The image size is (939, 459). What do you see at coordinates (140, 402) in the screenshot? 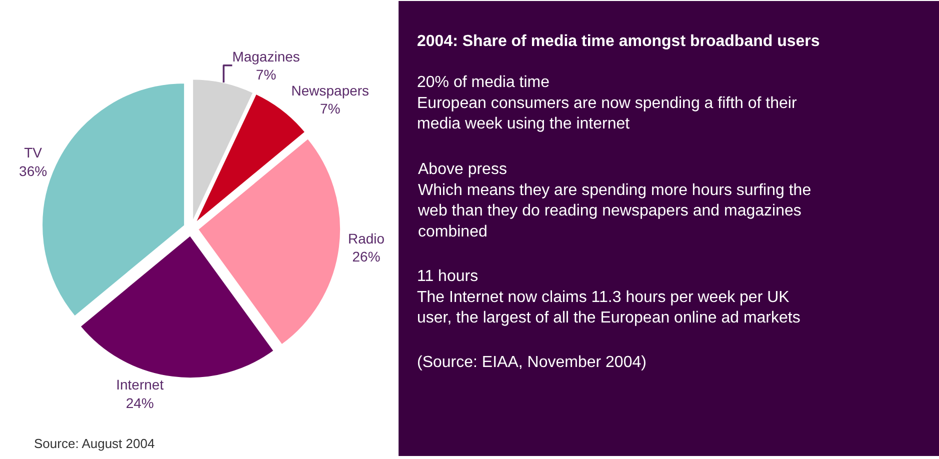
I see `data-label: 24%` at bounding box center [140, 402].